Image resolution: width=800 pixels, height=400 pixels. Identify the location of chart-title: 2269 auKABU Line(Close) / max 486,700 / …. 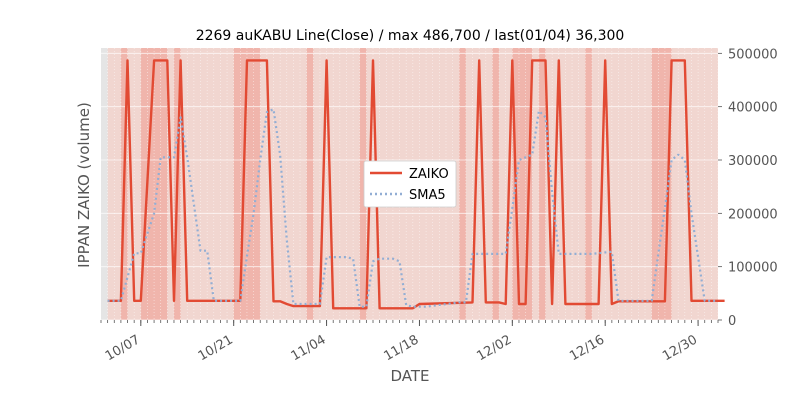
(410, 36).